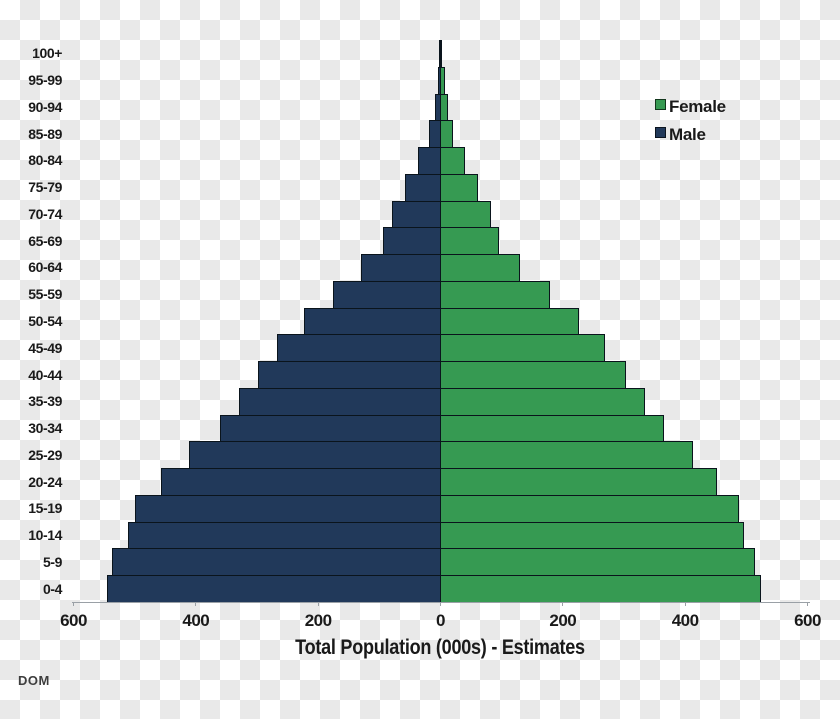 The width and height of the screenshot is (840, 719). What do you see at coordinates (52, 561) in the screenshot?
I see `age-group-label: 5-9` at bounding box center [52, 561].